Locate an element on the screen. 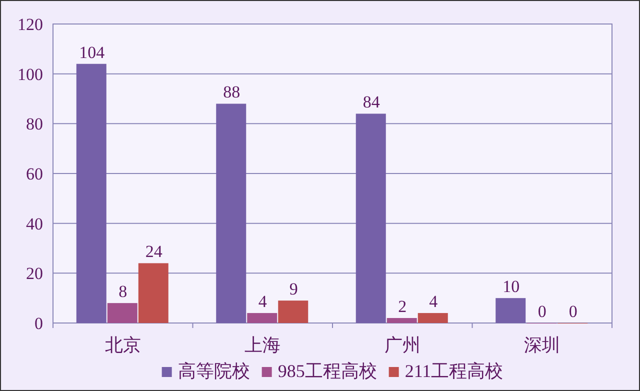  y-tick-label: 80 is located at coordinates (34, 124).